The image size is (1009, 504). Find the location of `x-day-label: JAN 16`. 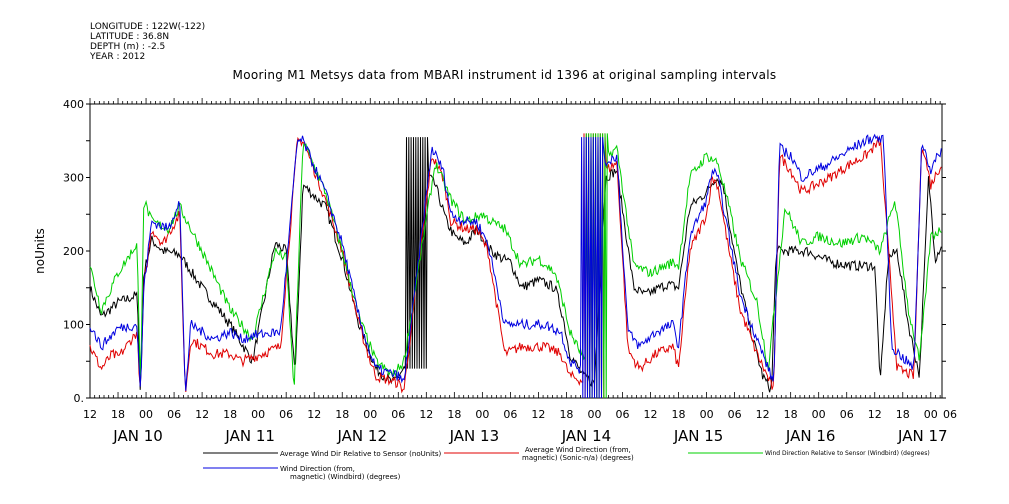

x-day-label: JAN 16 is located at coordinates (810, 436).